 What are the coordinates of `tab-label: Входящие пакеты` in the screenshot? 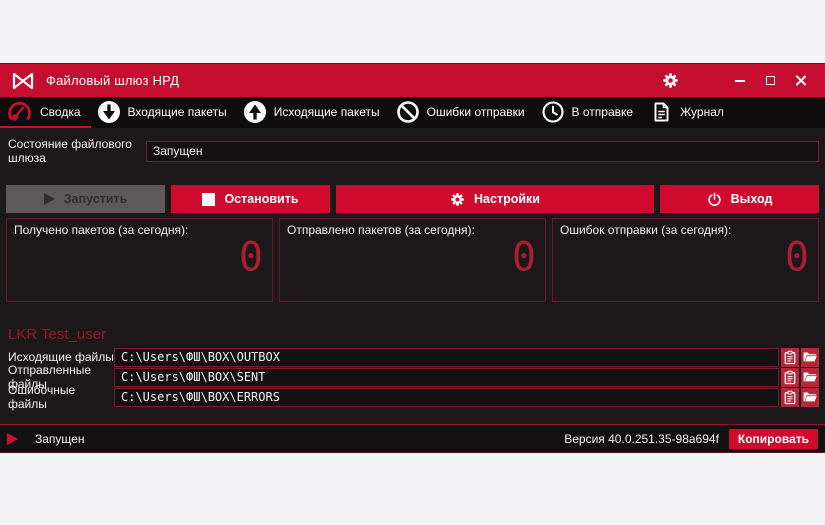 It's located at (177, 111).